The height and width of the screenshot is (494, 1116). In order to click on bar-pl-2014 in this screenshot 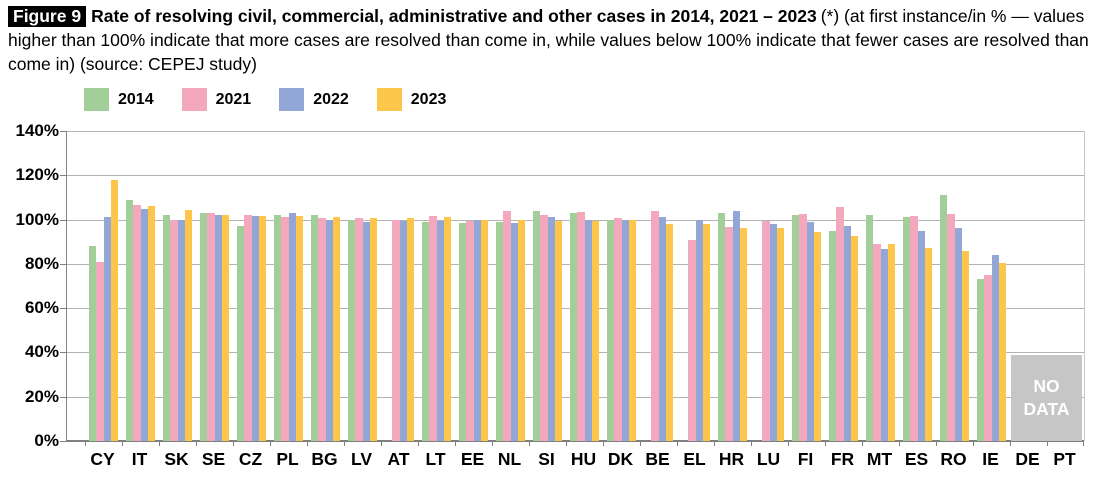, I will do `click(277, 328)`.